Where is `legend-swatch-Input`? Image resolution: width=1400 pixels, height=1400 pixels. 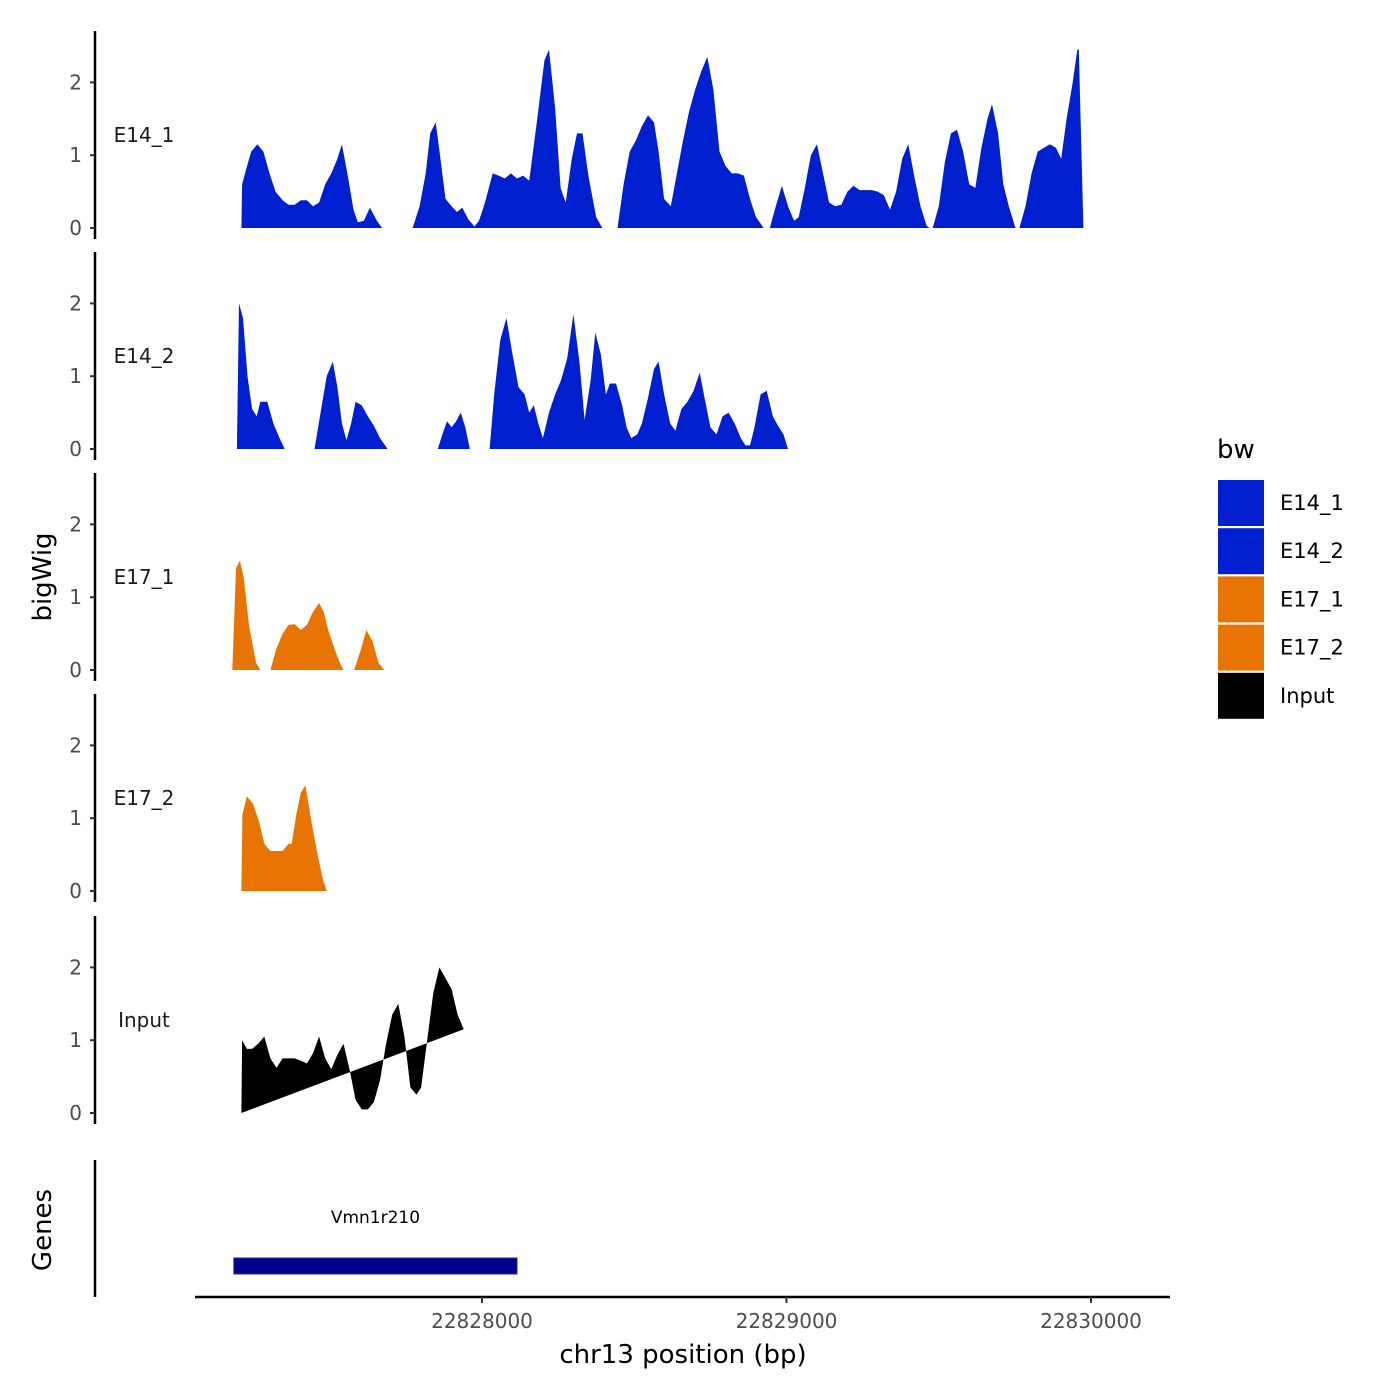 legend-swatch-Input is located at coordinates (1241, 695).